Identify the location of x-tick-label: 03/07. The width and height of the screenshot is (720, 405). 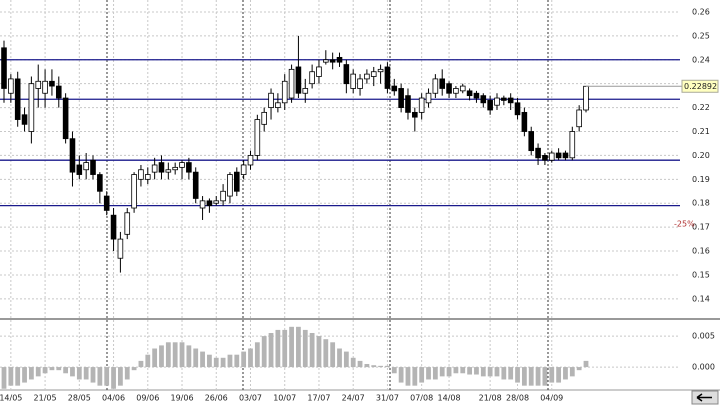
(250, 398).